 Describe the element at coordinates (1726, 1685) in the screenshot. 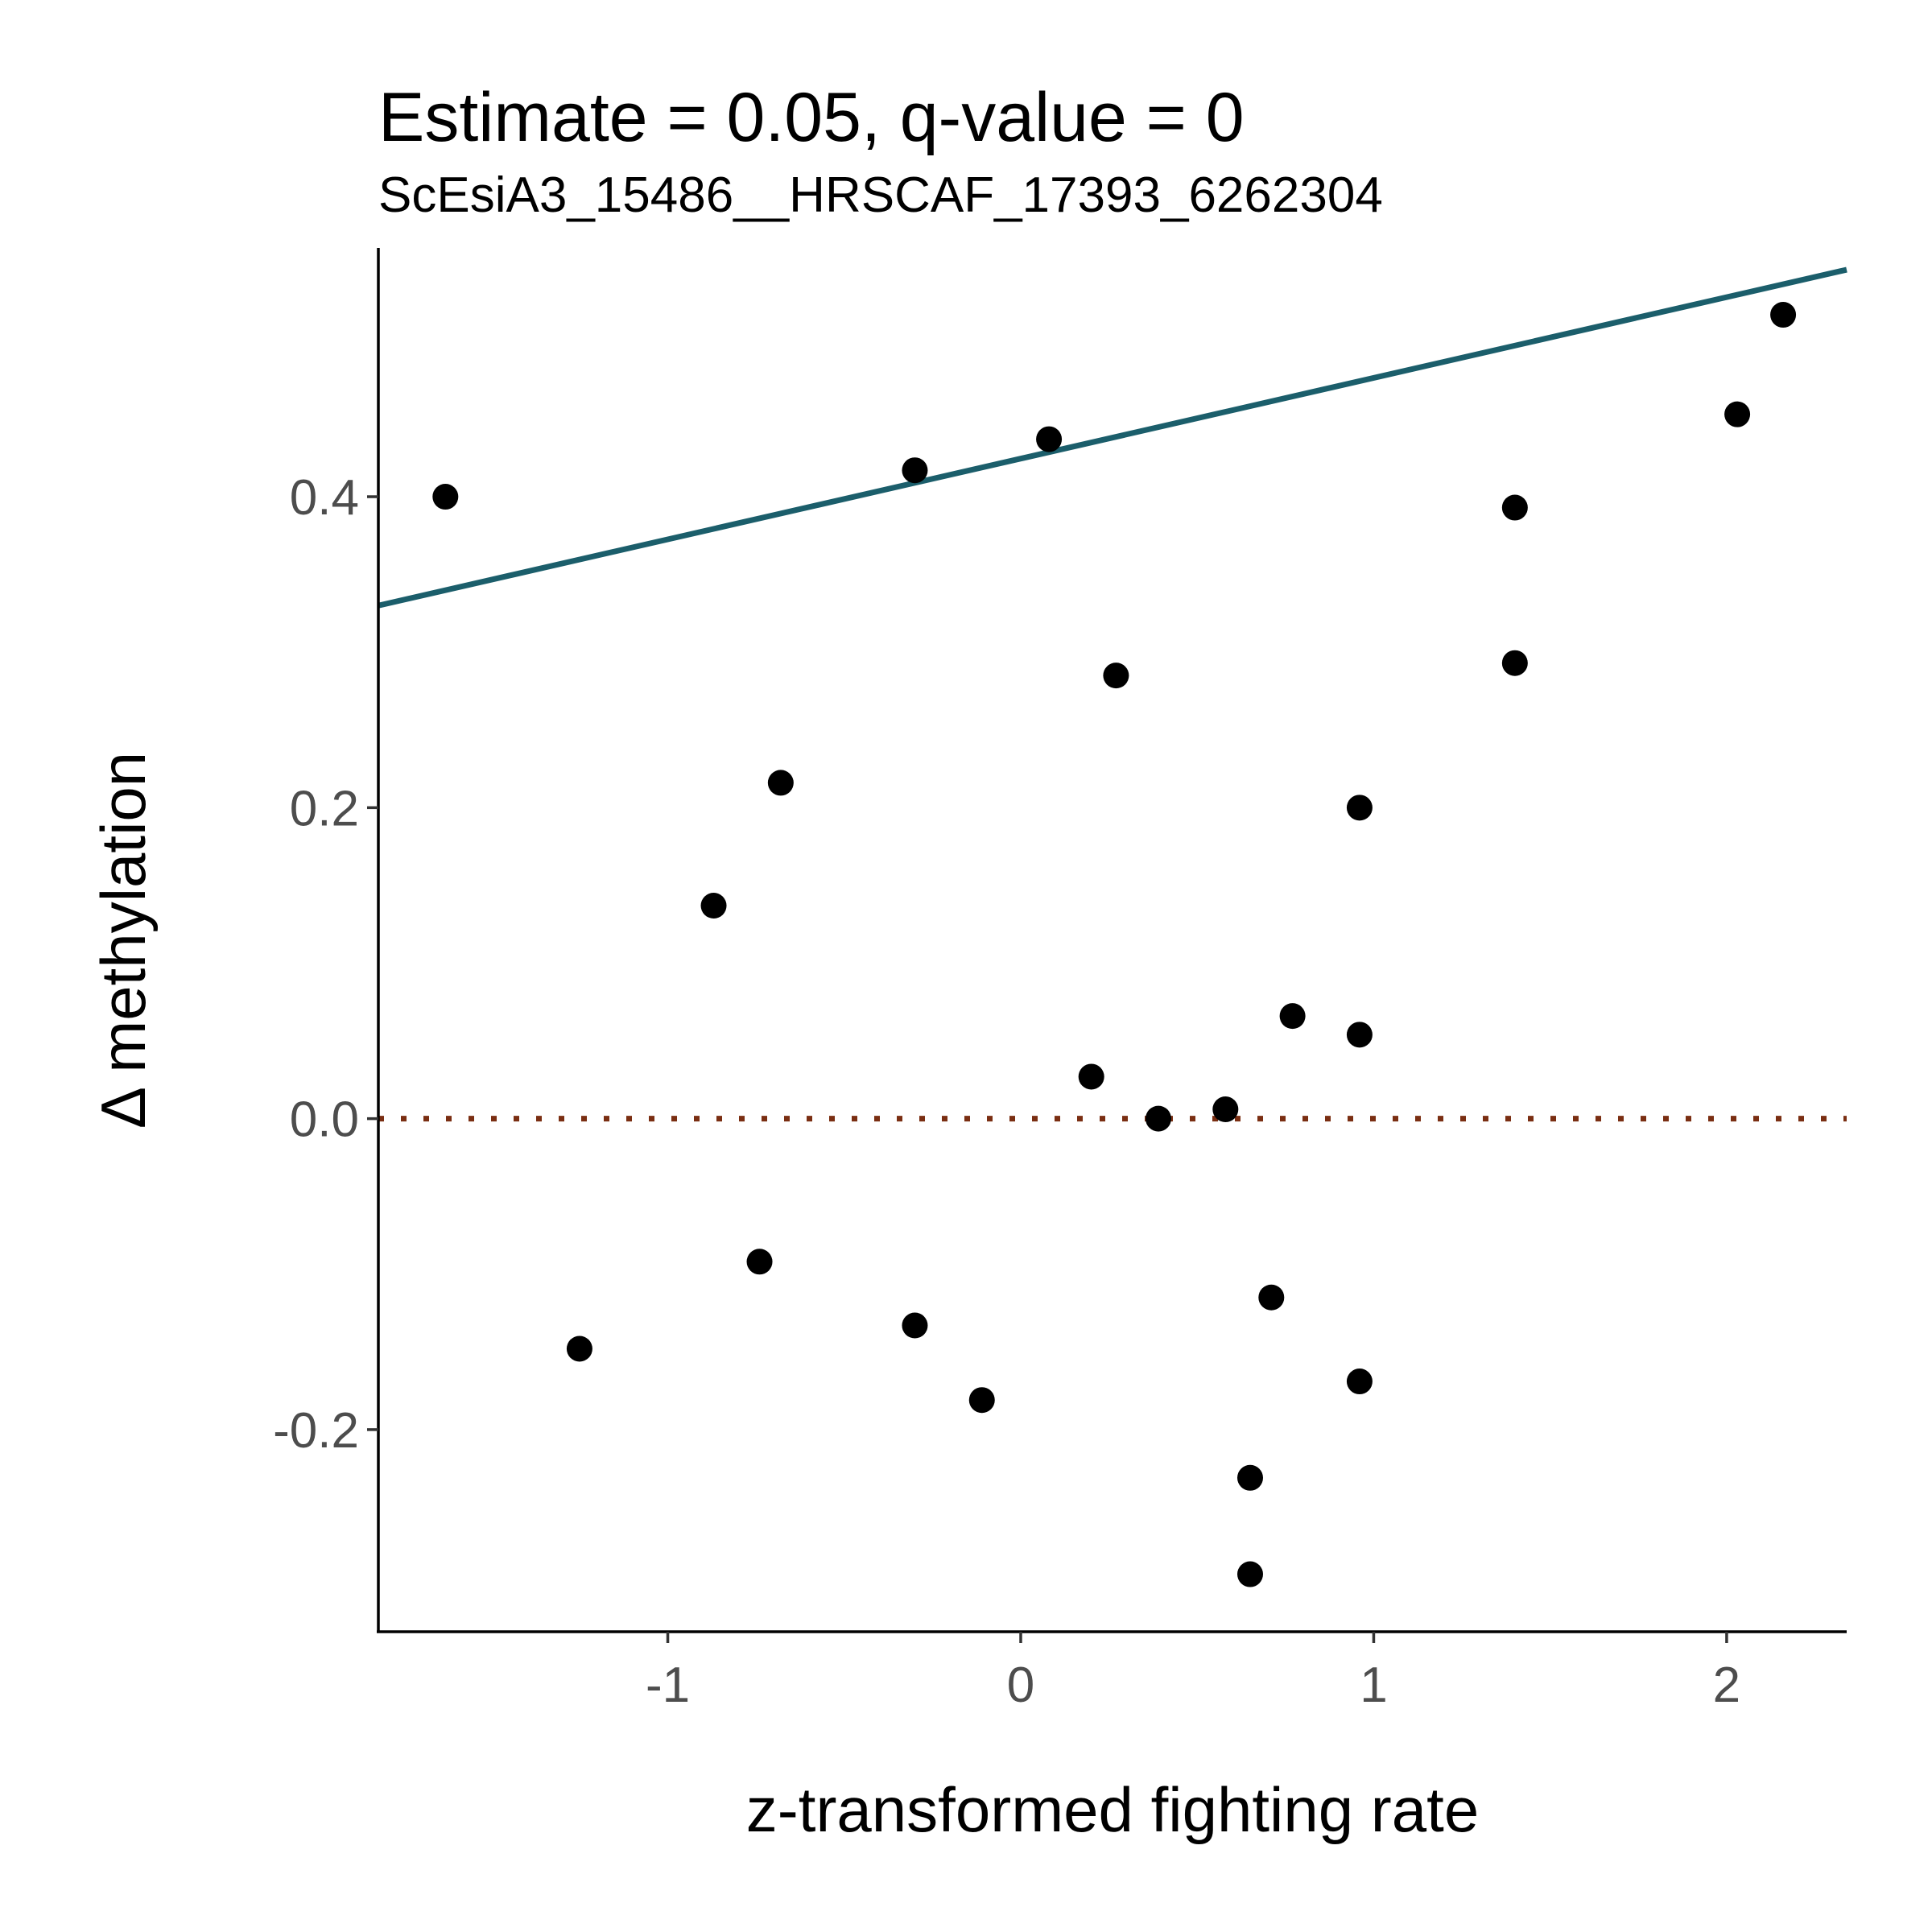

I see `x-tick-label: 2` at that location.